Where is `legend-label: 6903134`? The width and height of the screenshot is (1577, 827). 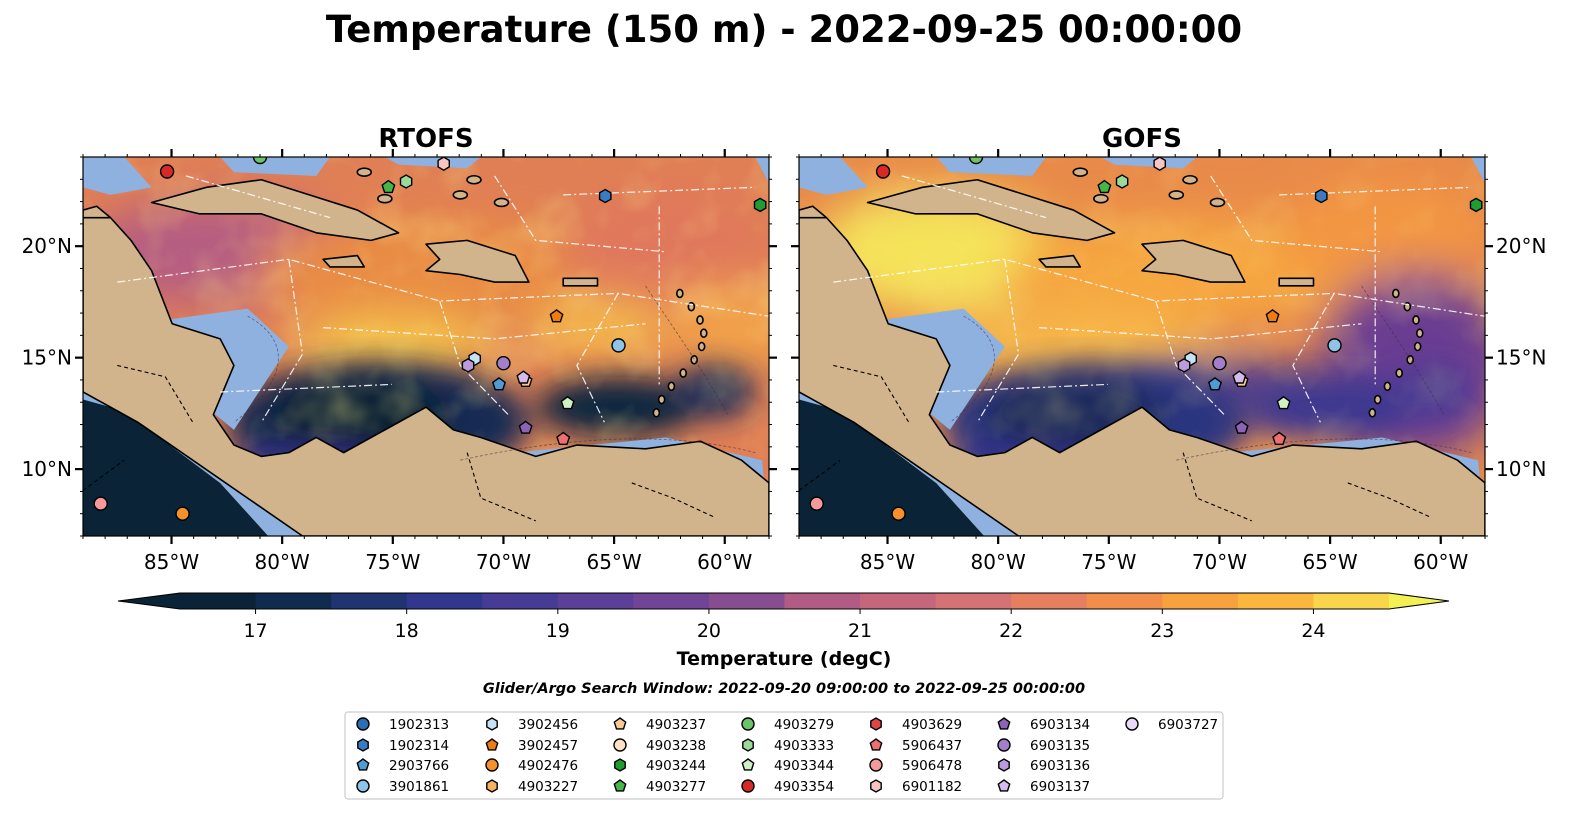 legend-label: 6903134 is located at coordinates (1060, 725).